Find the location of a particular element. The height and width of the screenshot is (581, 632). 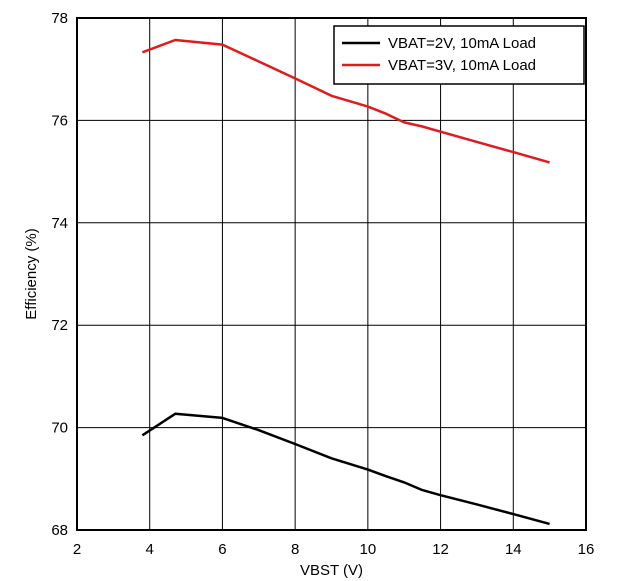

x-tick-label: 2 is located at coordinates (77, 549).